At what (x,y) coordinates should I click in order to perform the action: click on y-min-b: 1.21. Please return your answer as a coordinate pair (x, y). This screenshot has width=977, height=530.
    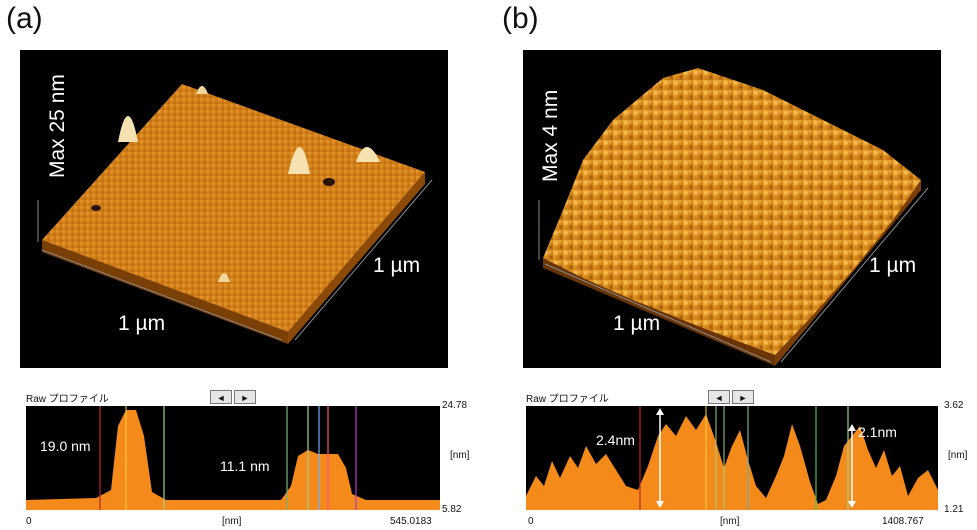
    Looking at the image, I should click on (954, 509).